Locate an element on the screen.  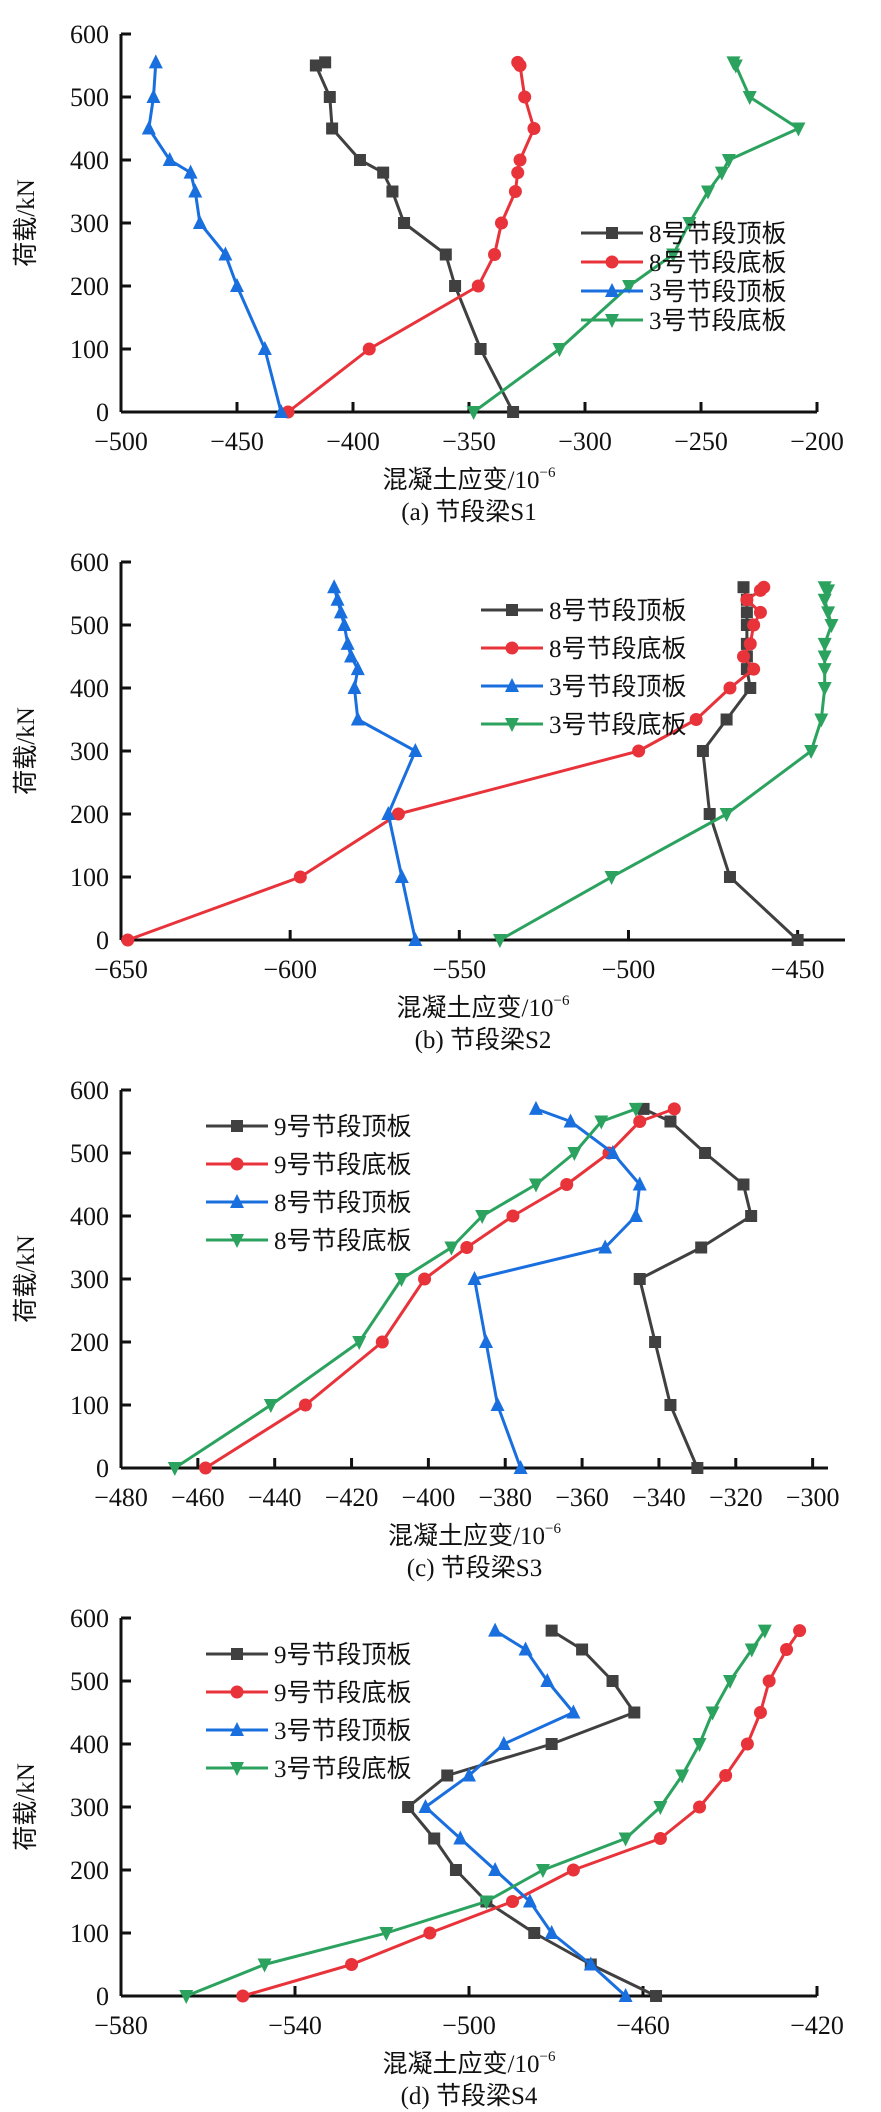
legend-item: 8号节段底板 is located at coordinates (684, 263).